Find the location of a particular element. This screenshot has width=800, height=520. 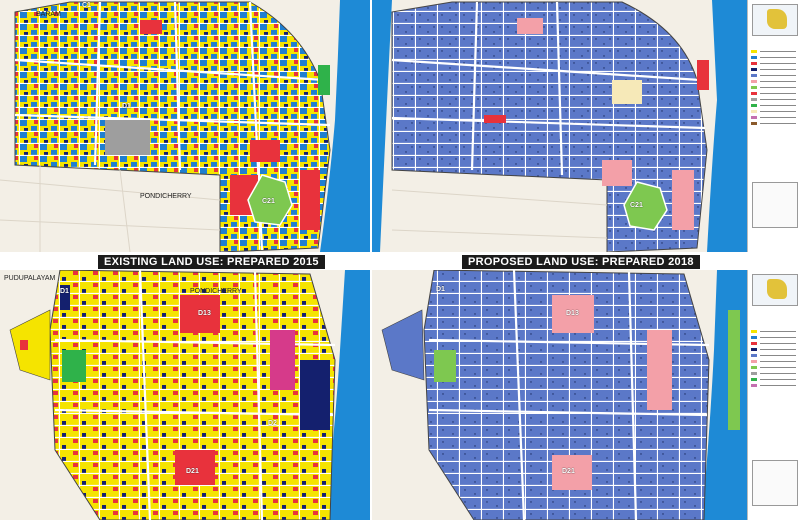

zone-label: D2 is located at coordinates (272, 423).